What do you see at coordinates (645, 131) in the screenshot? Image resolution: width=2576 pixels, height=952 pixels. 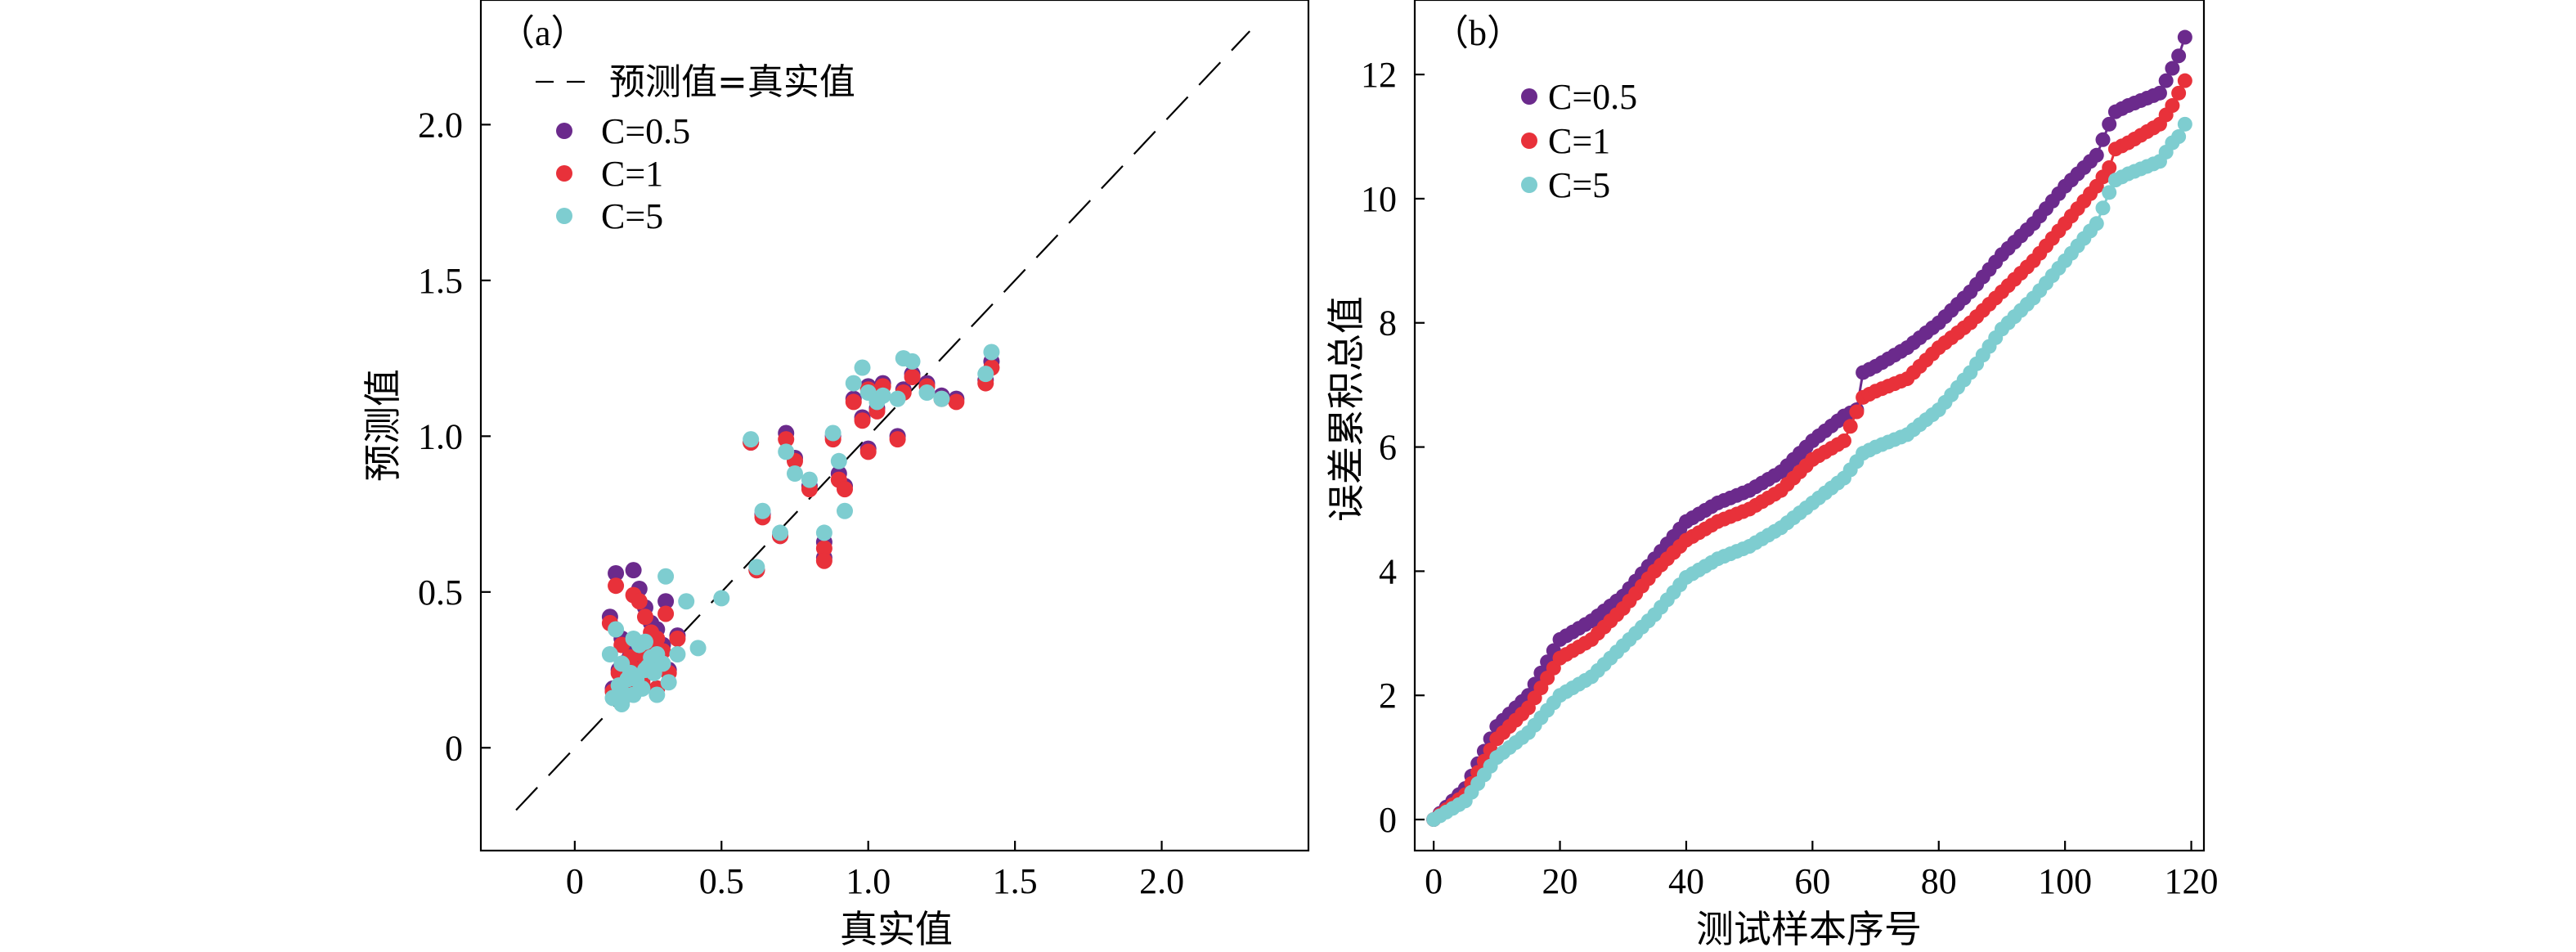 I see `legend-label-c05: C=0.5` at bounding box center [645, 131].